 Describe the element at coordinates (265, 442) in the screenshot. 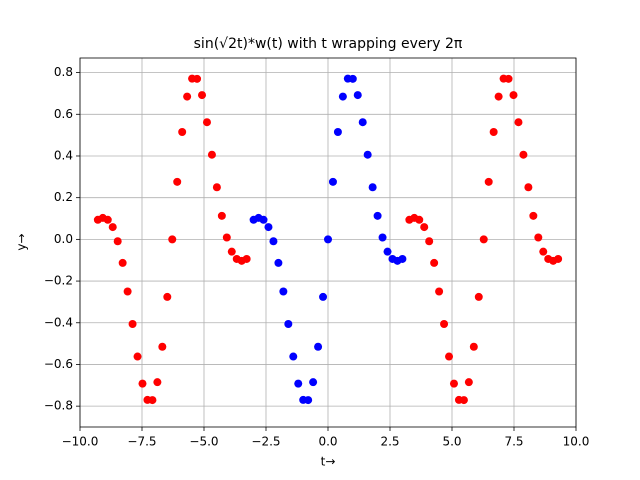

I see `x-tick-label: −2.5` at that location.